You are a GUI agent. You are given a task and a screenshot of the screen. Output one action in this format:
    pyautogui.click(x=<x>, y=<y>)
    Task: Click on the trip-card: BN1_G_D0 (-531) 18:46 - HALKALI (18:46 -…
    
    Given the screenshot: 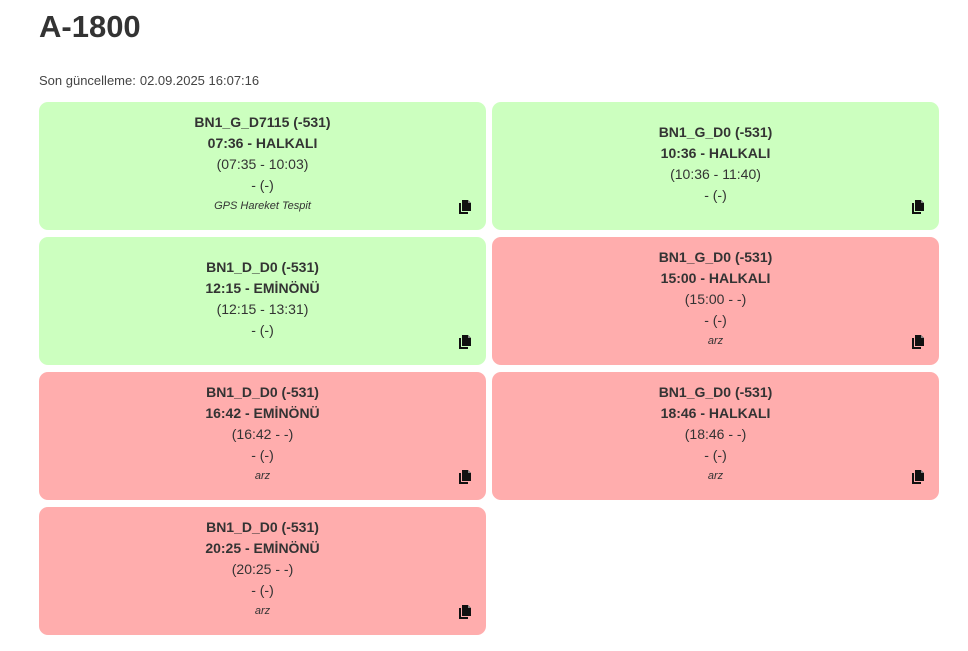 What is the action you would take?
    pyautogui.click(x=715, y=436)
    